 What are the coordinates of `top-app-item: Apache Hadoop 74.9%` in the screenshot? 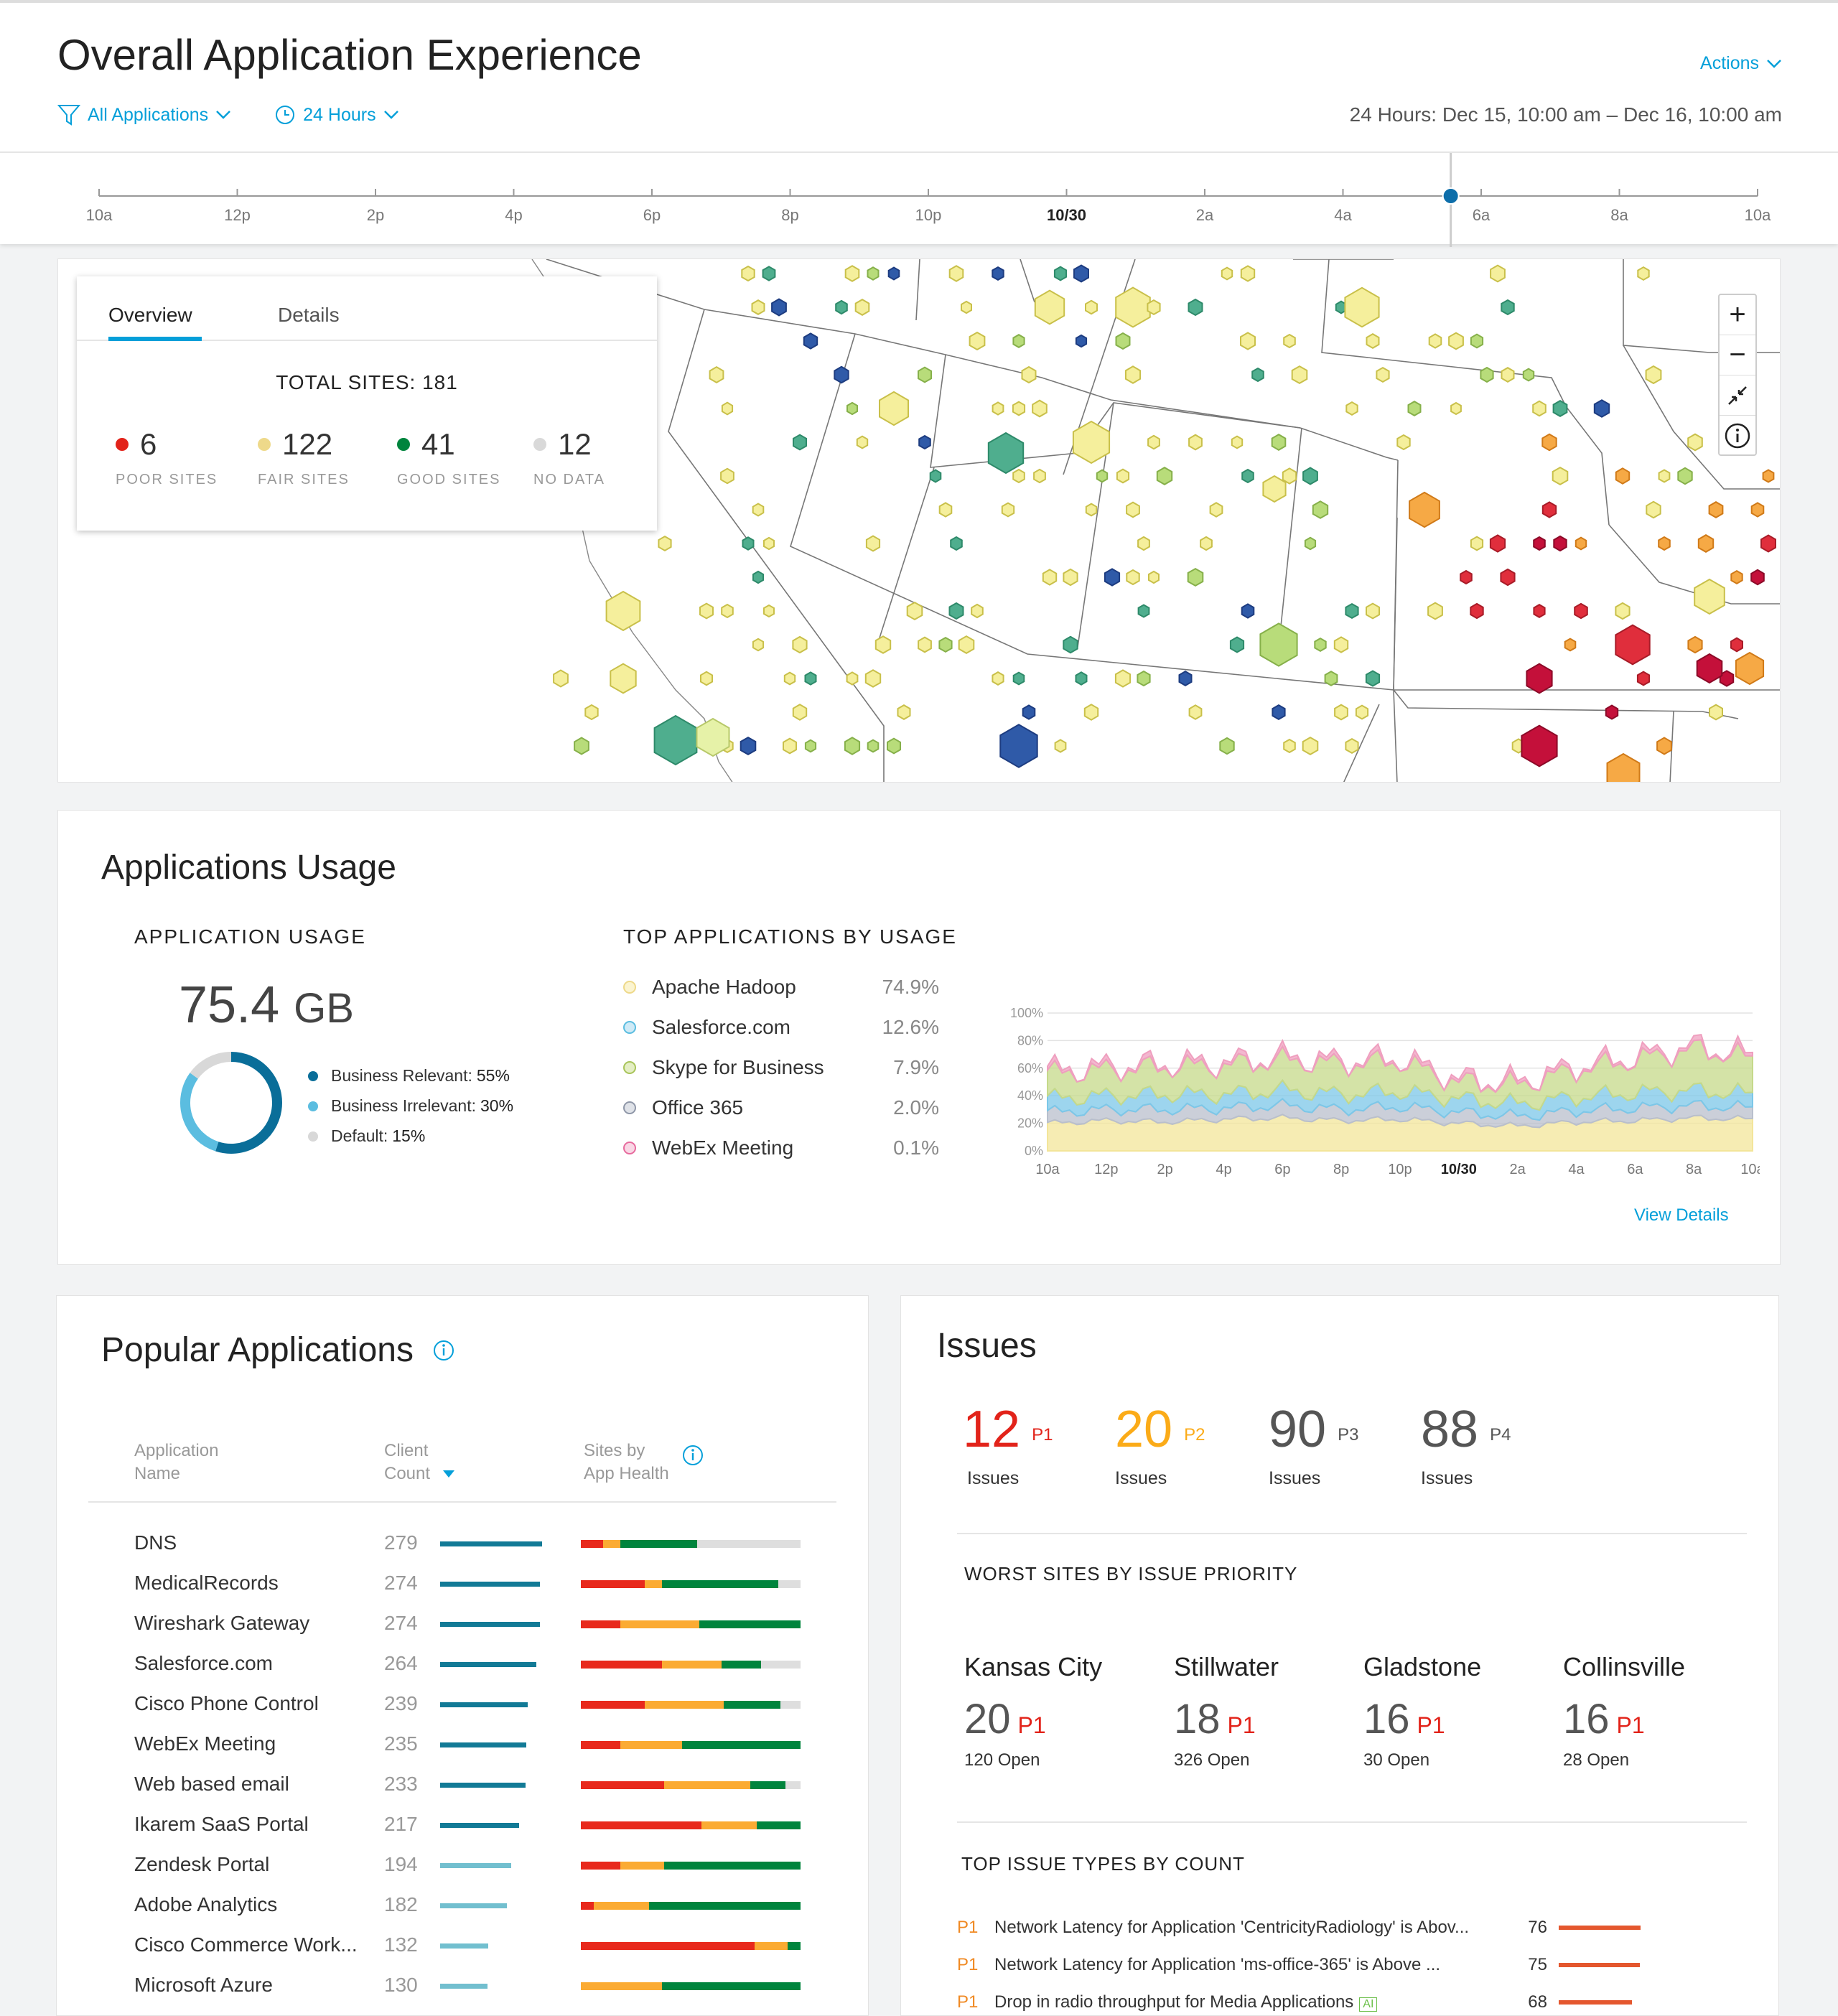 It's located at (781, 987).